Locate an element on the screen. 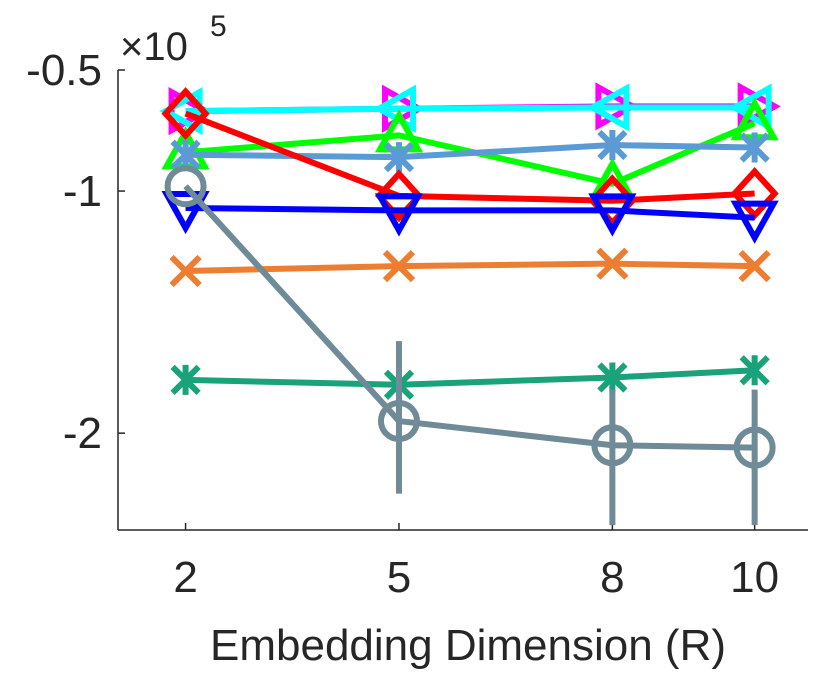 The height and width of the screenshot is (685, 830). x-tick-label-5: 5 is located at coordinates (399, 577).